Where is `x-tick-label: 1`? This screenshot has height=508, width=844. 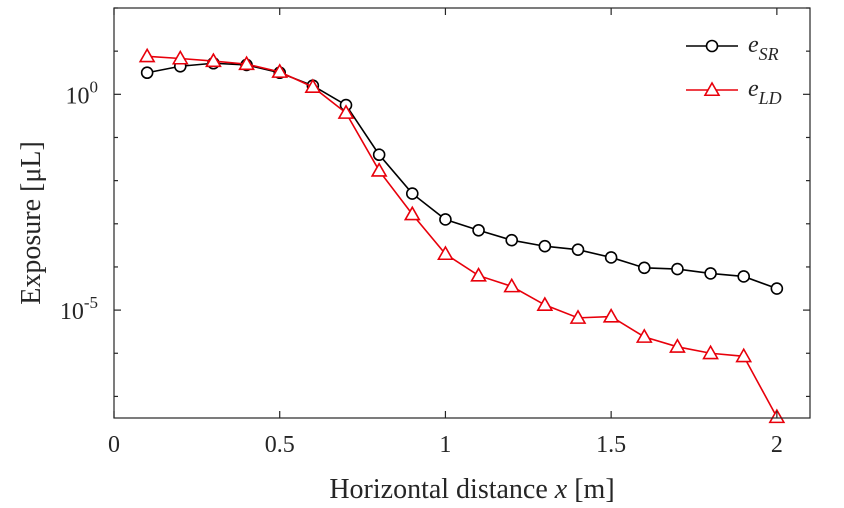
x-tick-label: 1 is located at coordinates (445, 445).